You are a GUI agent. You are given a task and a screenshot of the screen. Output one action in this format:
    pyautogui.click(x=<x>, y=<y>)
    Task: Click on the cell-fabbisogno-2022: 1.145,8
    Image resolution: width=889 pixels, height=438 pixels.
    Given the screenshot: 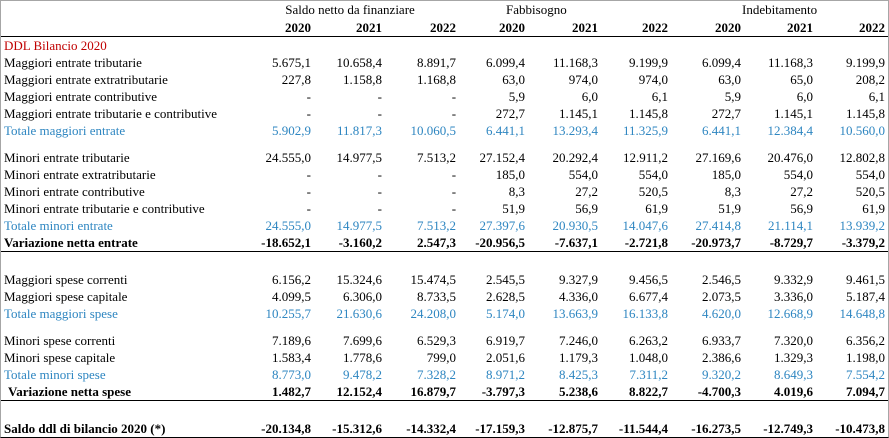 What is the action you would take?
    pyautogui.click(x=649, y=113)
    